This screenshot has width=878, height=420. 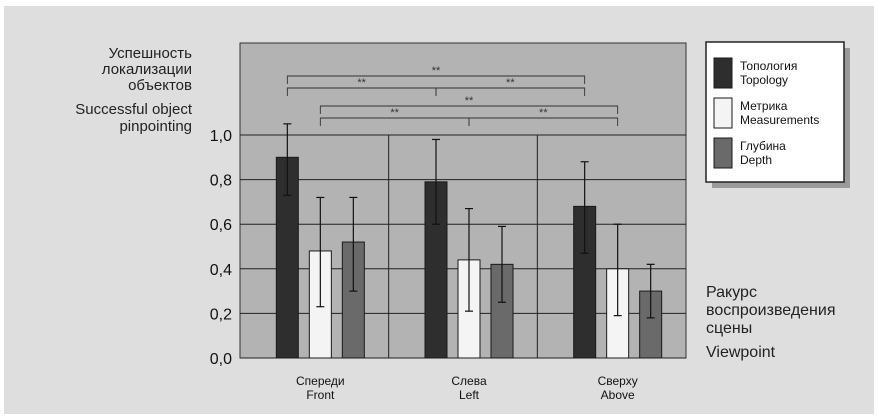 I want to click on xlabel-ru-line-1: Ракурс, so click(x=731, y=292).